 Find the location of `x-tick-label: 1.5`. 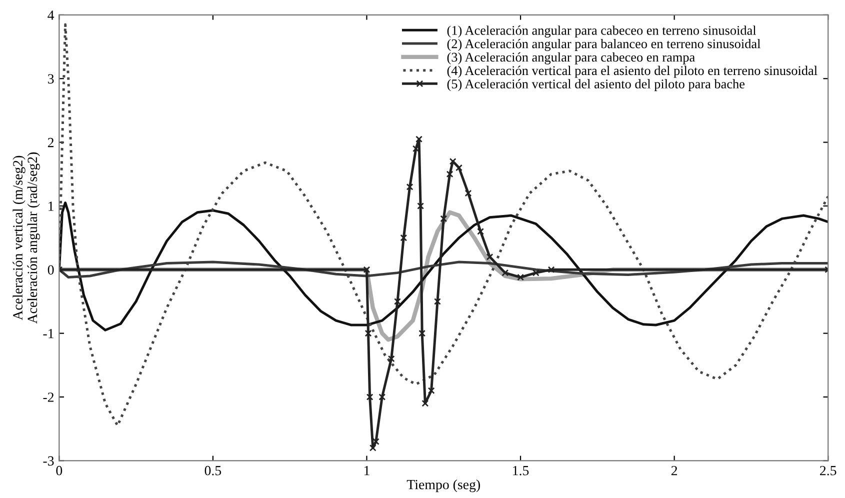

x-tick-label: 1.5 is located at coordinates (521, 471).